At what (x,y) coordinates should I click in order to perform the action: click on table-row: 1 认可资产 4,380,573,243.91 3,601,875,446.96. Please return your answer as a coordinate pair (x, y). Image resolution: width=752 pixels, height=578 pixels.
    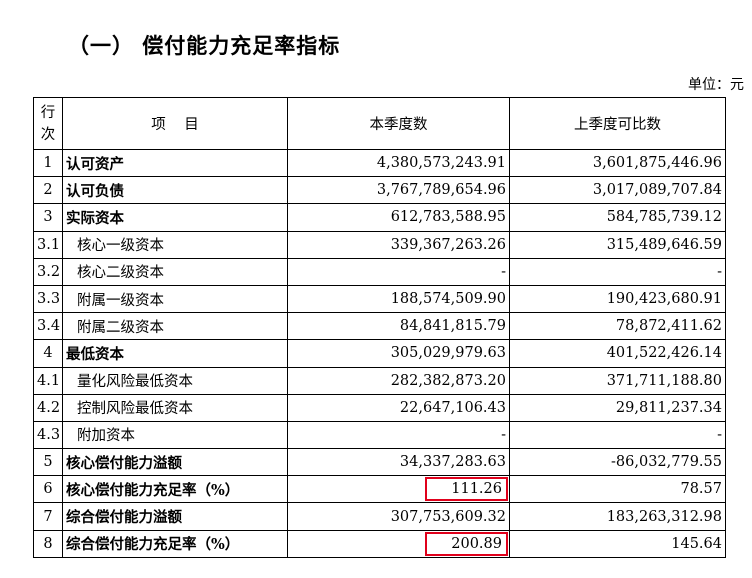
    Looking at the image, I should click on (379, 163).